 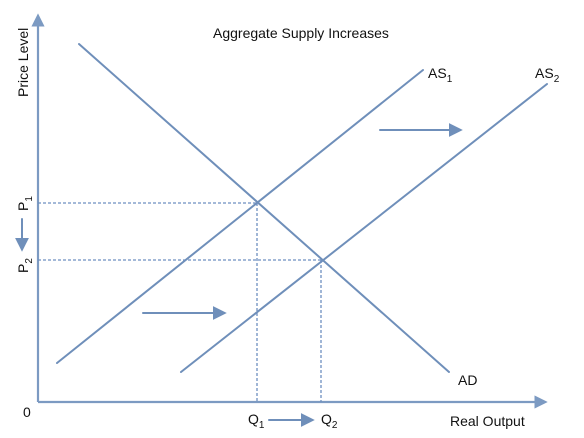 What do you see at coordinates (329, 421) in the screenshot?
I see `q2-label: Q2` at bounding box center [329, 421].